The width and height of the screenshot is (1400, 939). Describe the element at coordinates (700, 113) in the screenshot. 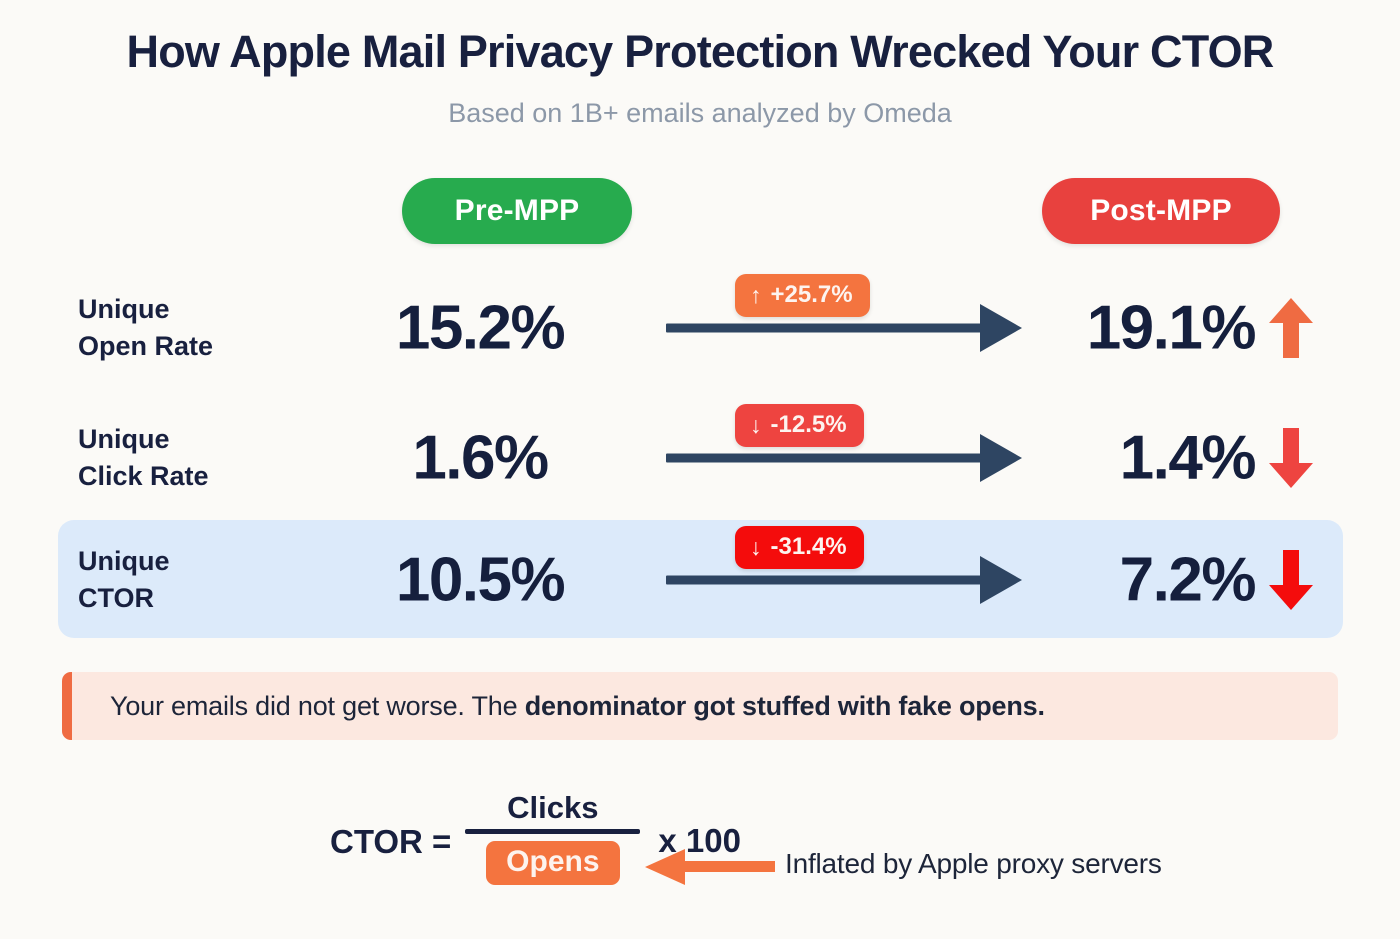

I see `page-subtitle: Based on 1B+ emails analyzed by Omeda` at that location.